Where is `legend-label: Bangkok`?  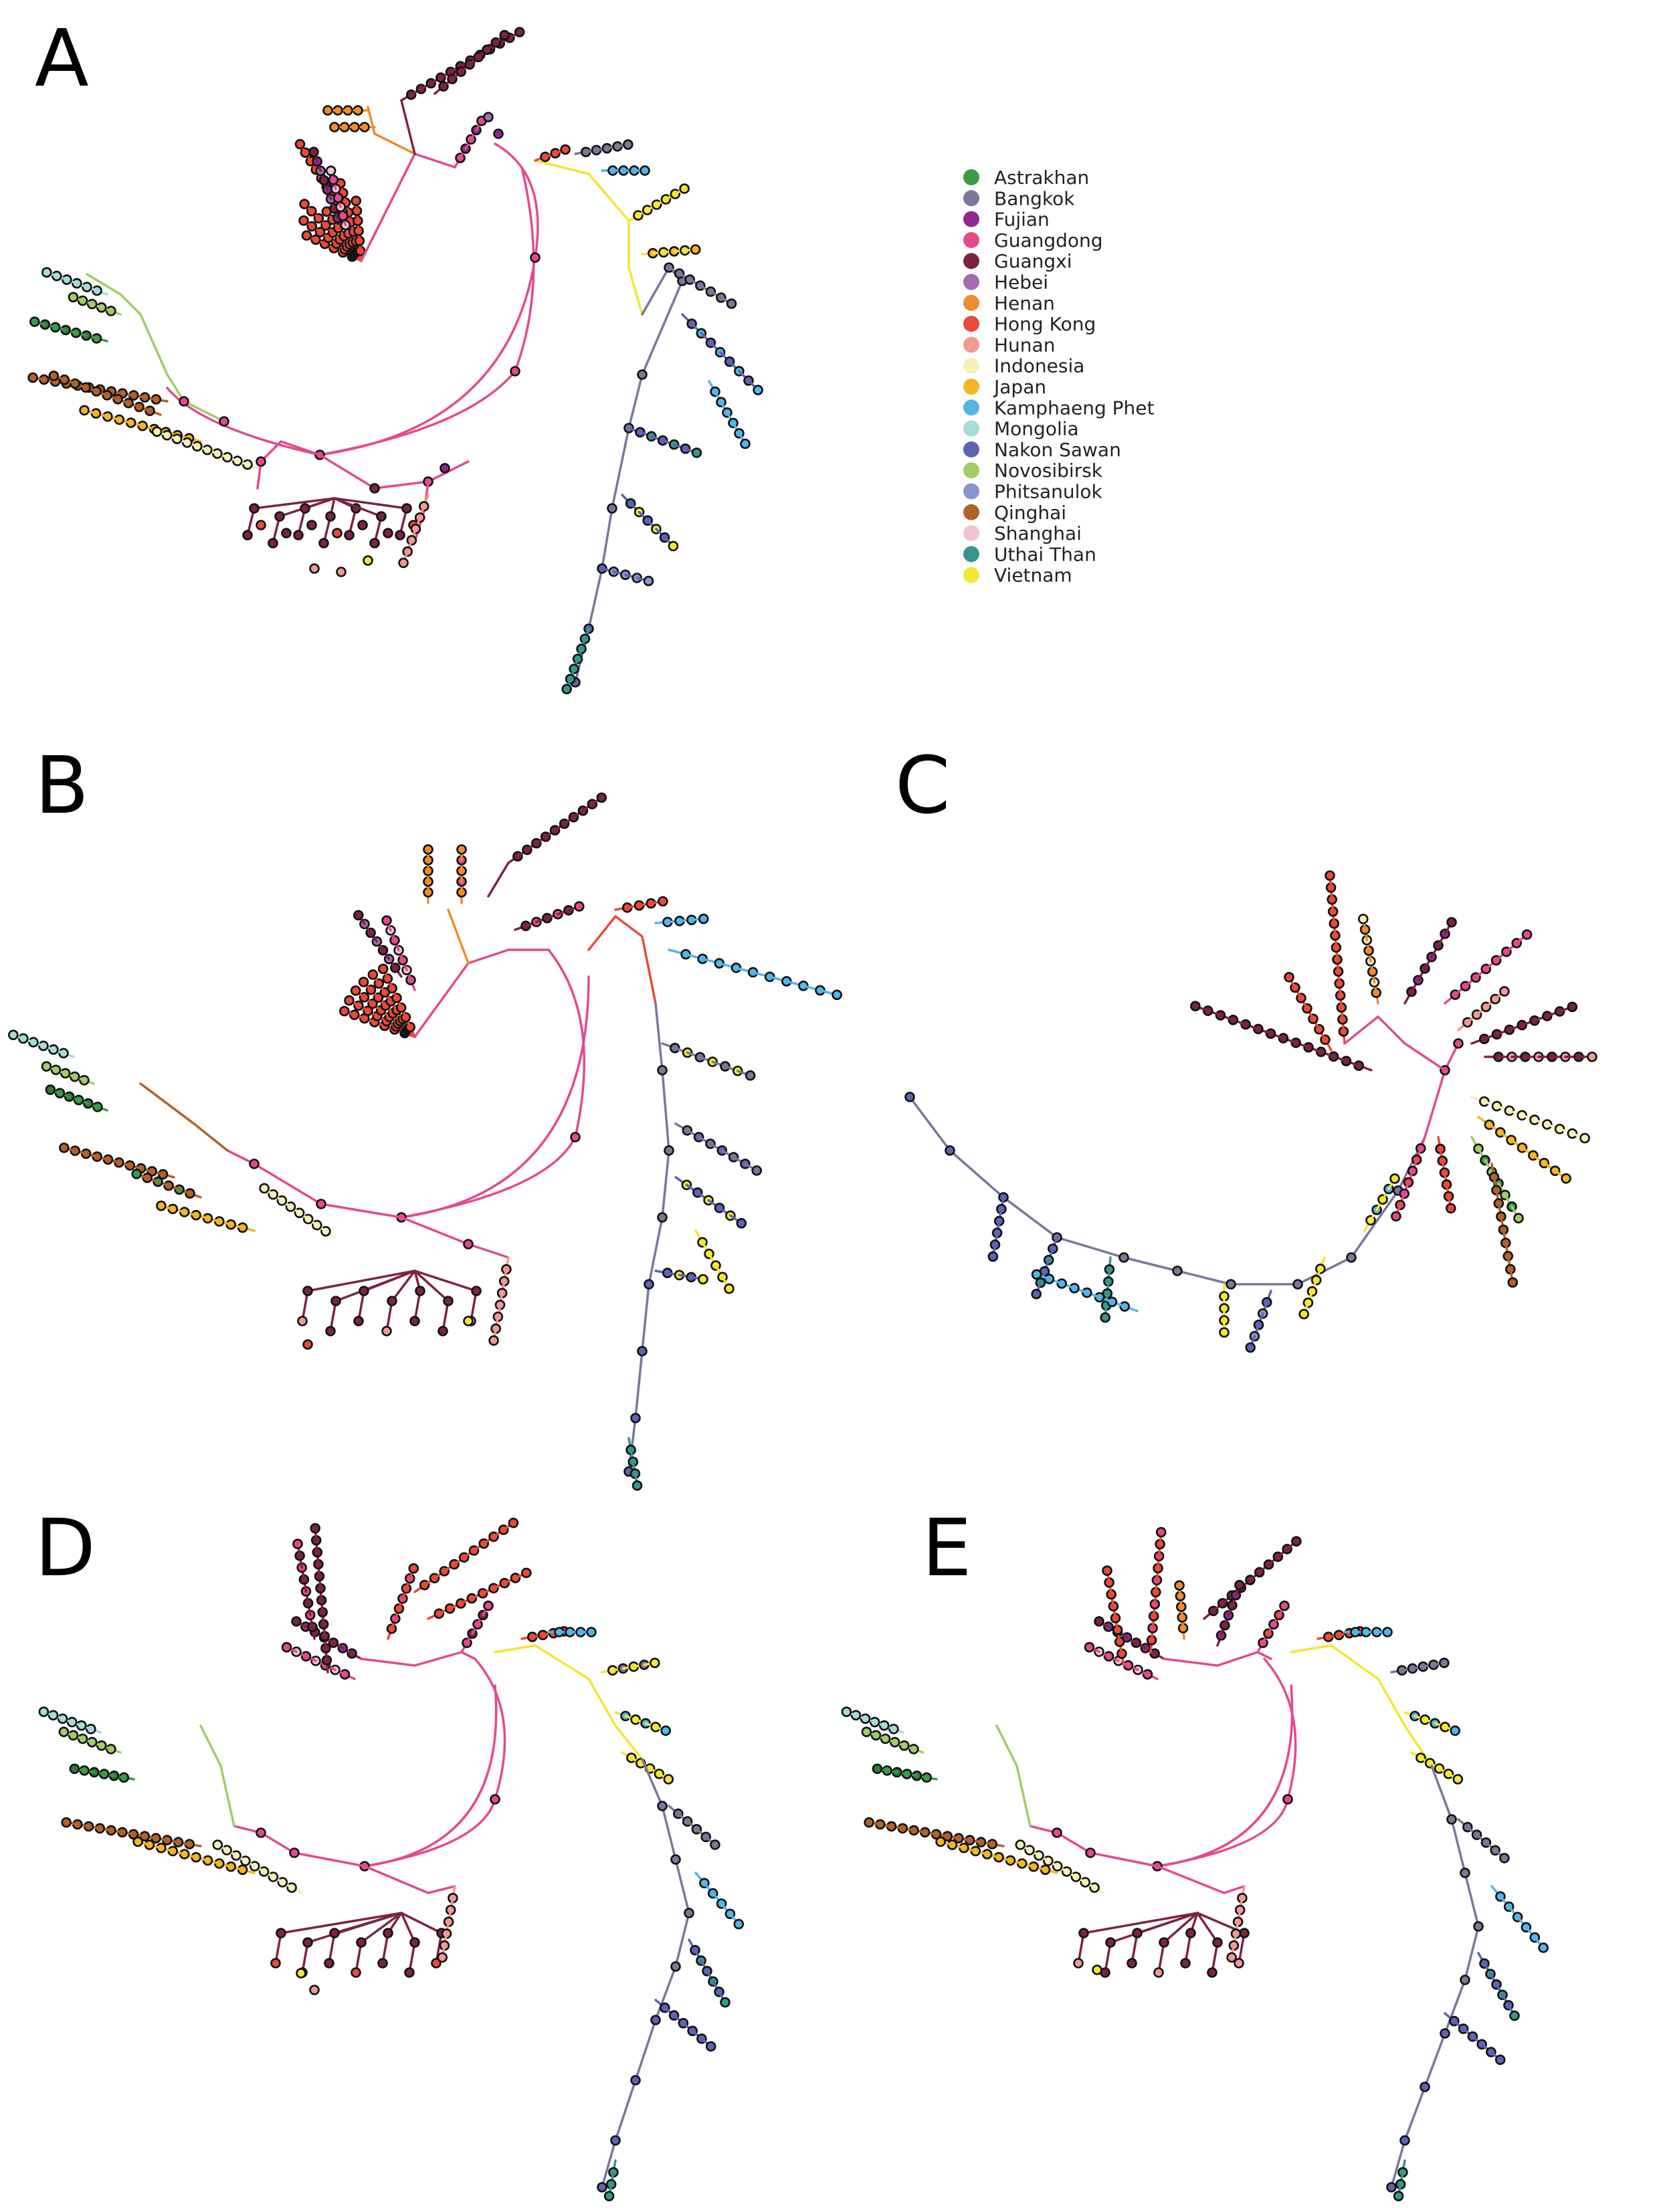 legend-label: Bangkok is located at coordinates (1034, 198).